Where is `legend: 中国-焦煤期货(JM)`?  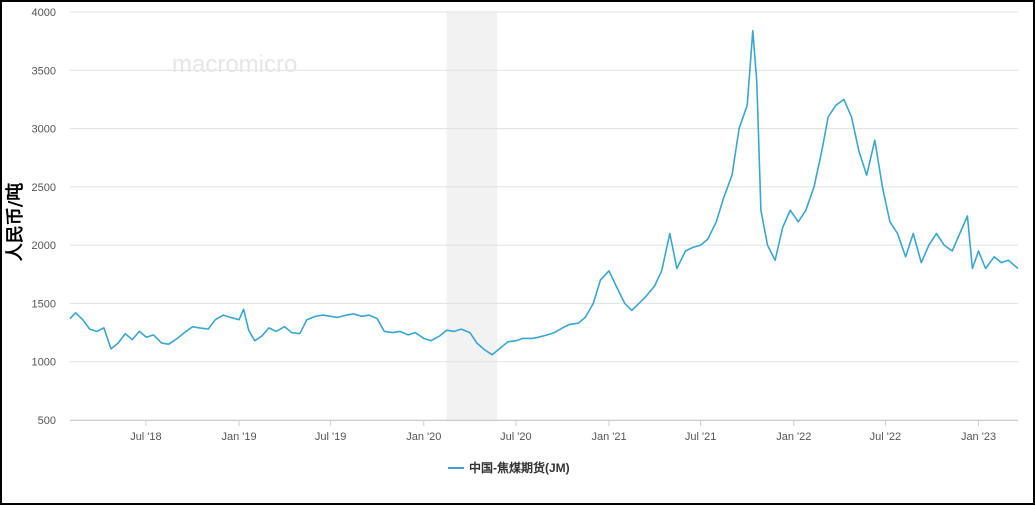 legend: 中国-焦煤期货(JM) is located at coordinates (509, 467).